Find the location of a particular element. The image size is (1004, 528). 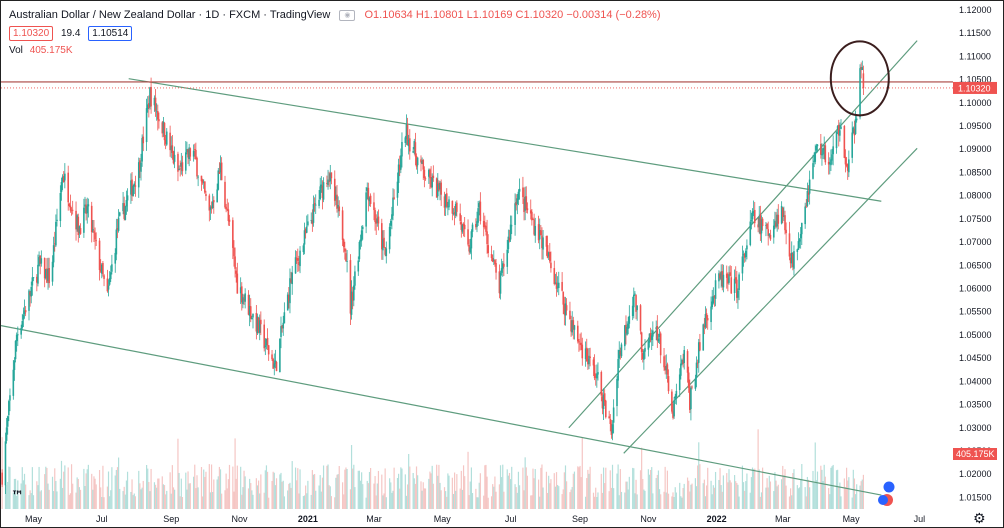

gear-icon: ⚙ is located at coordinates (979, 519).